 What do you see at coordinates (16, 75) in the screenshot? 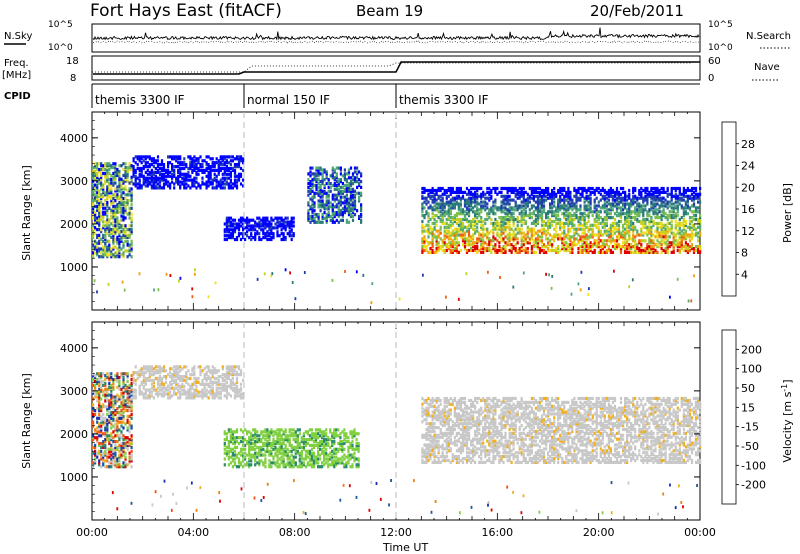
I see `freq-unit-label: [MHz]` at bounding box center [16, 75].